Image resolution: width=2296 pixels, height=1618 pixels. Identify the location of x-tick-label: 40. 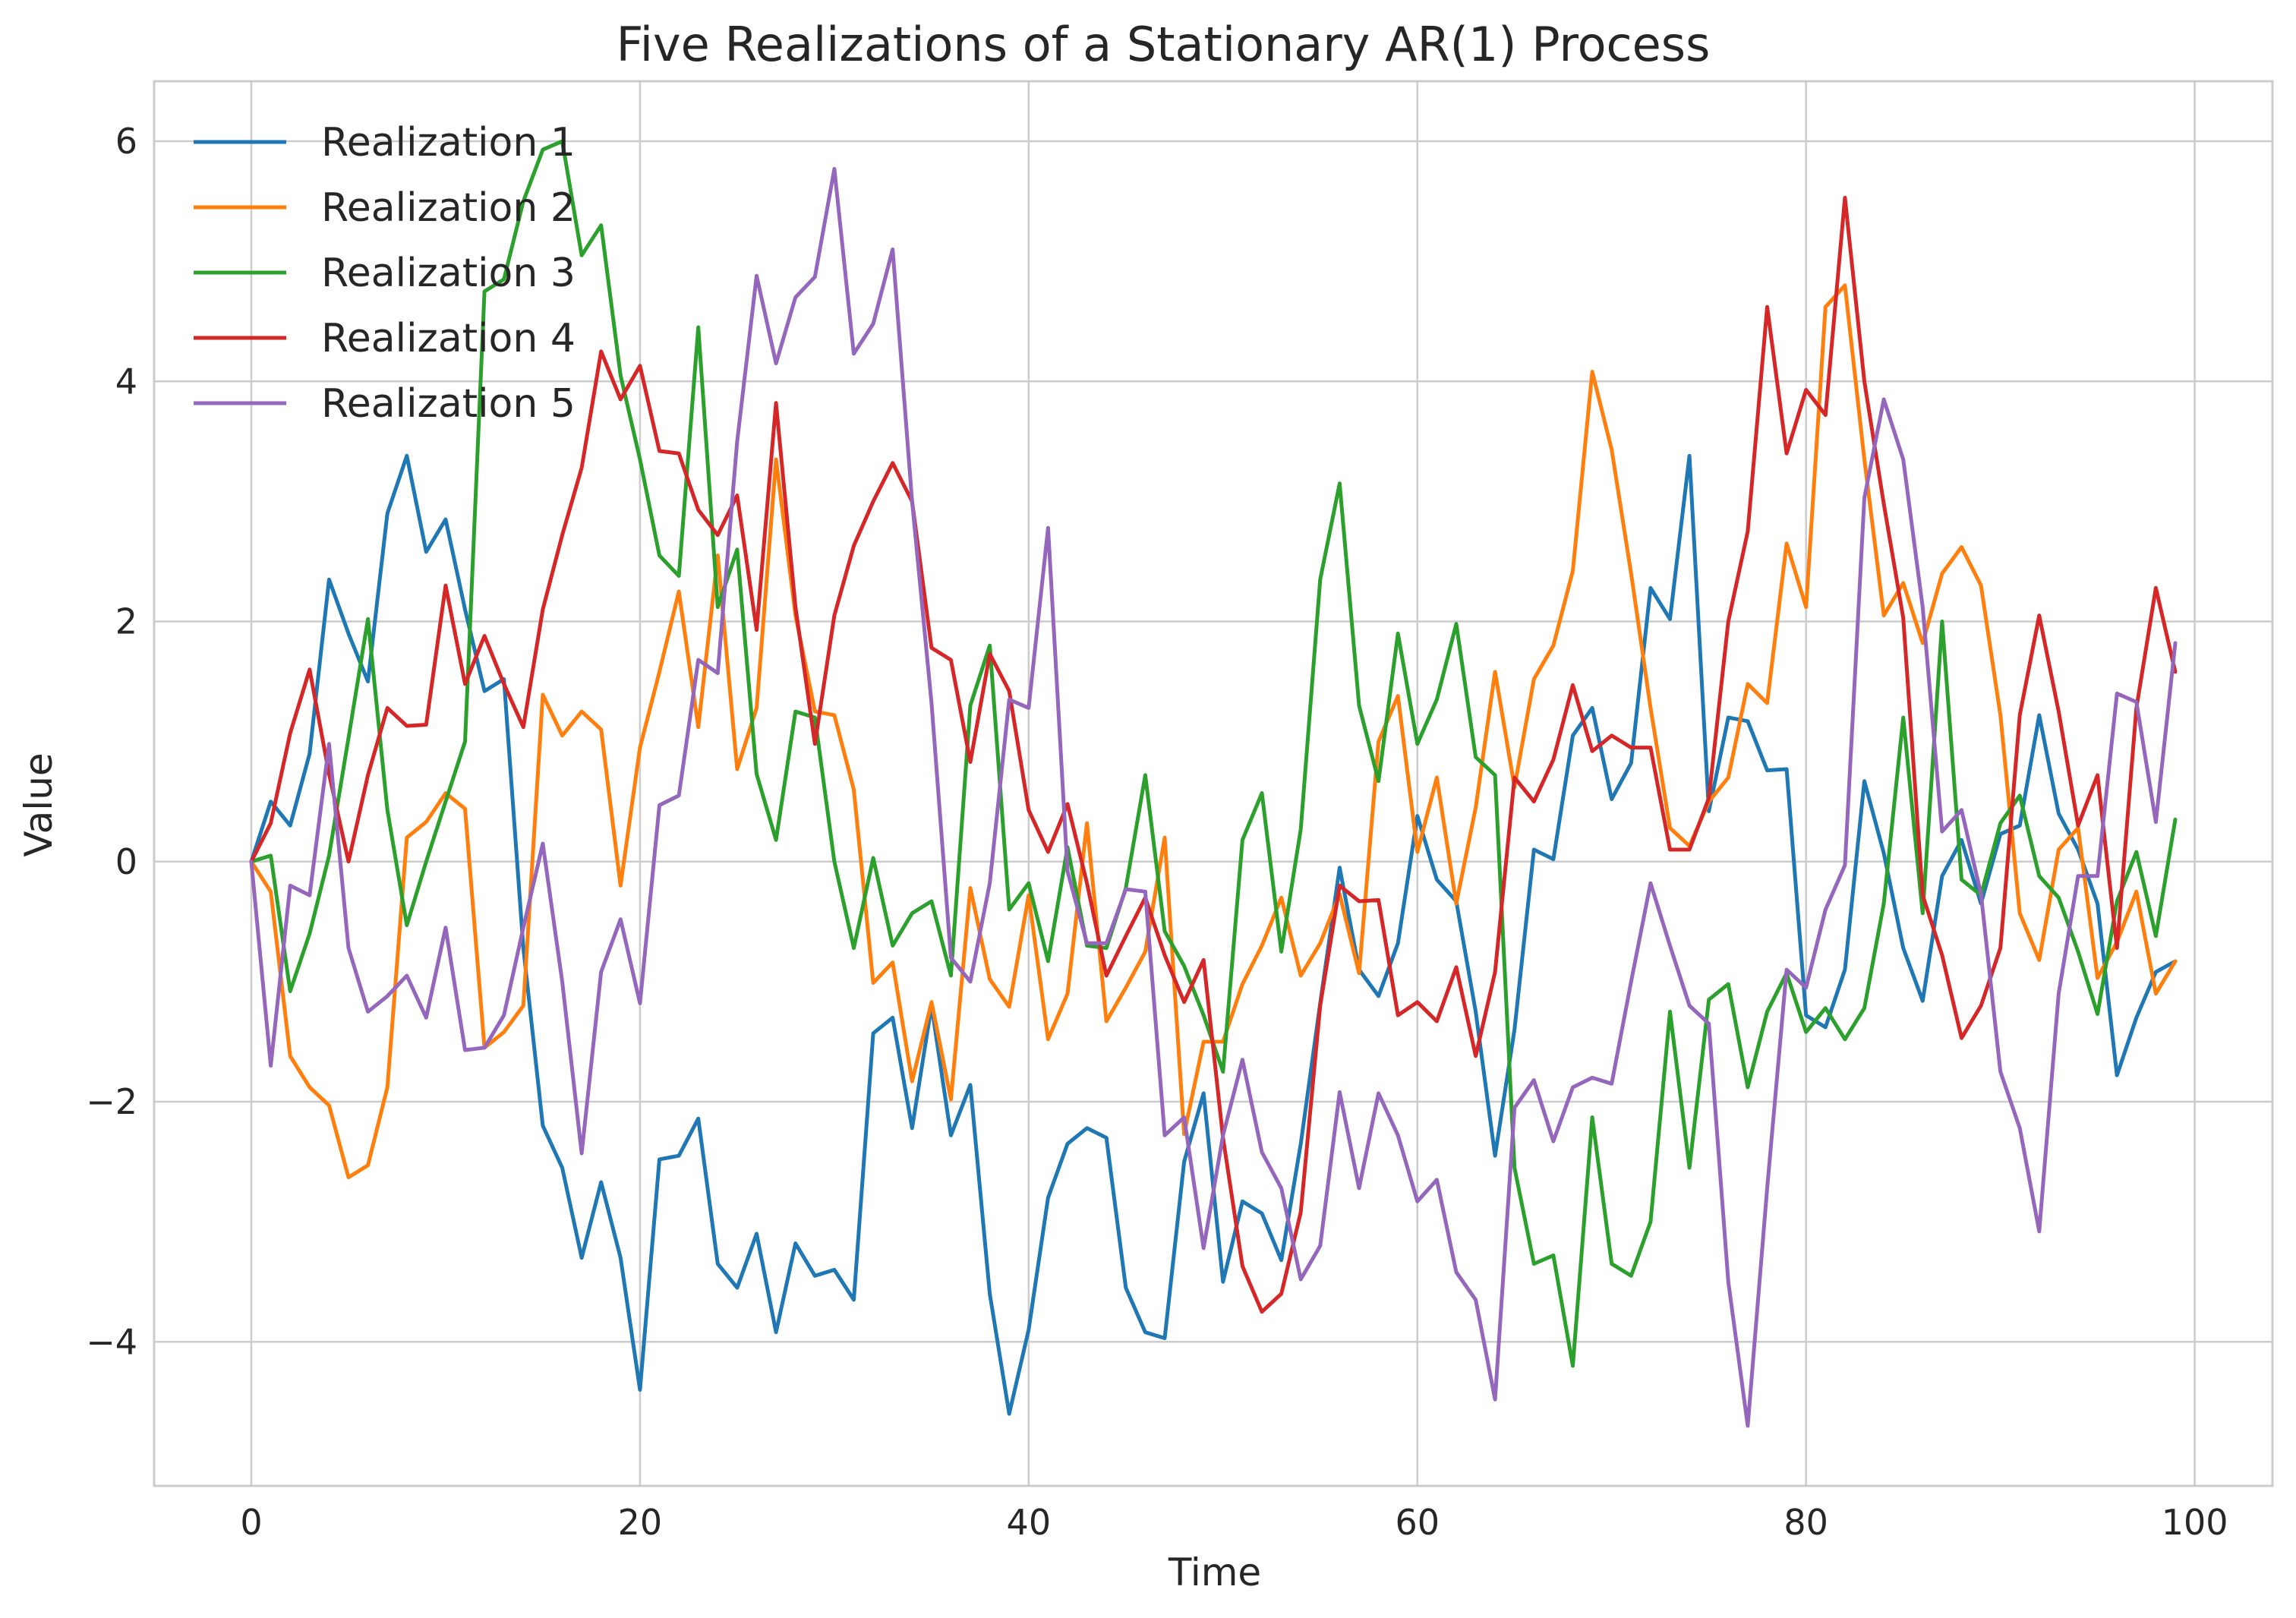
(1029, 1522).